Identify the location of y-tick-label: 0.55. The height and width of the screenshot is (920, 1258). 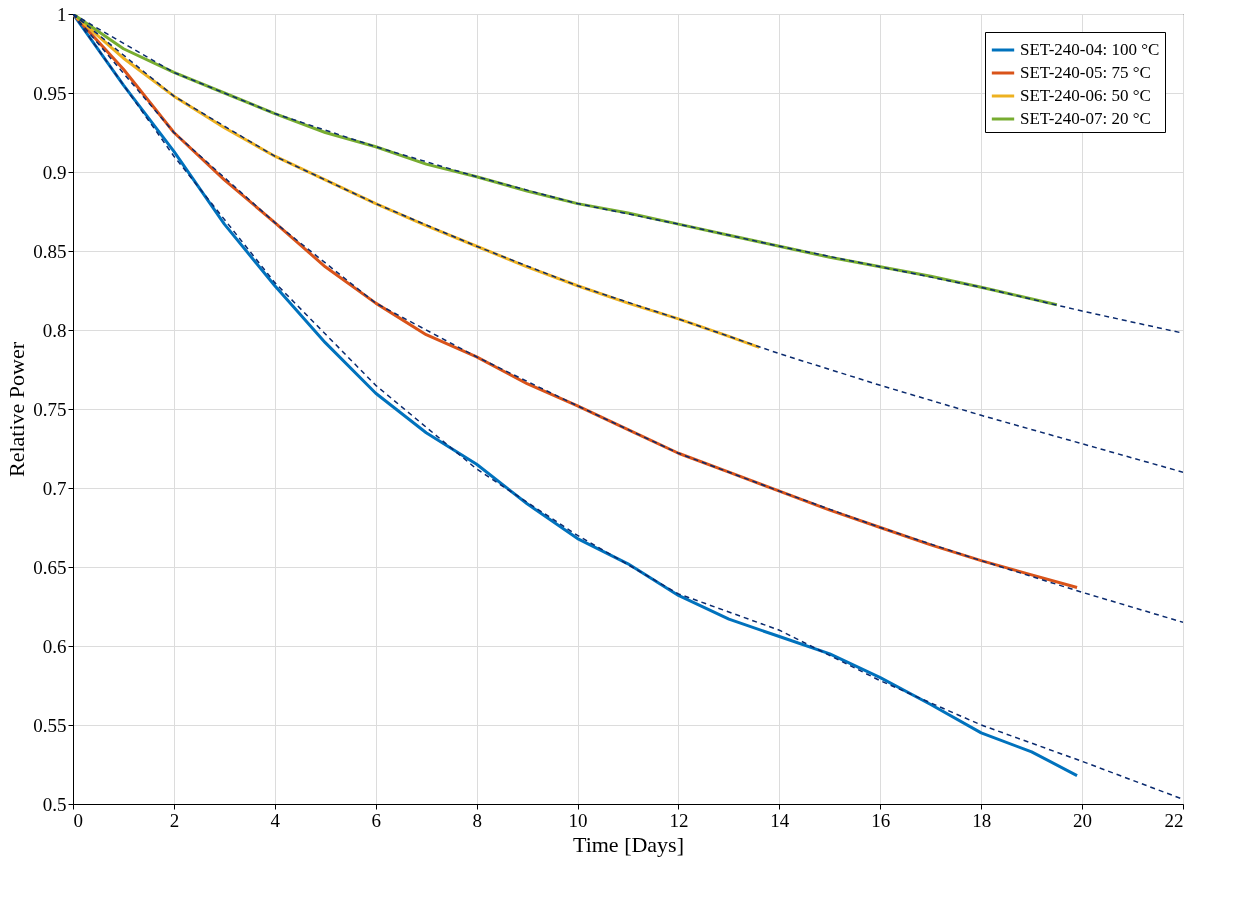
(50, 725).